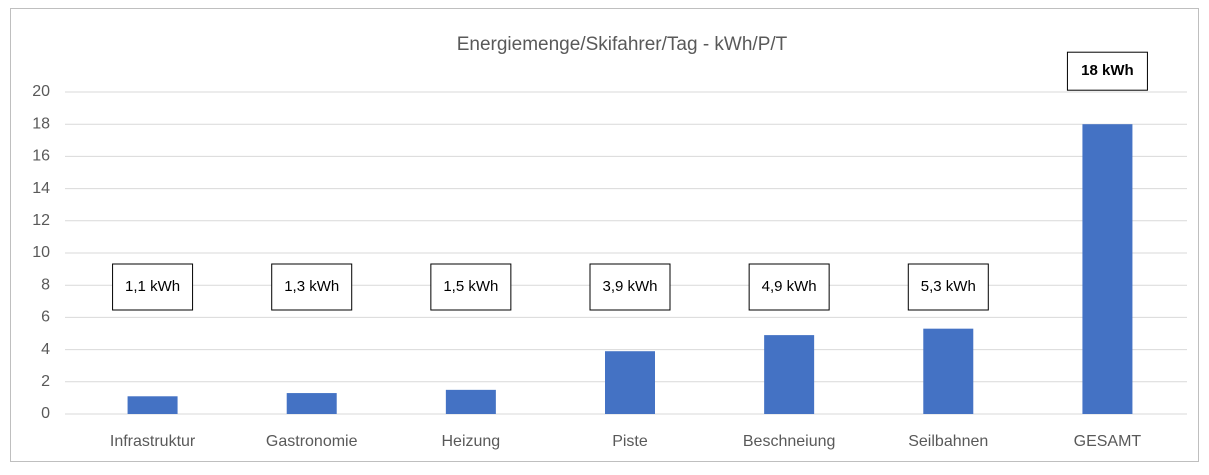 The image size is (1209, 475). What do you see at coordinates (153, 441) in the screenshot?
I see `x-tick-label: Infrastruktur` at bounding box center [153, 441].